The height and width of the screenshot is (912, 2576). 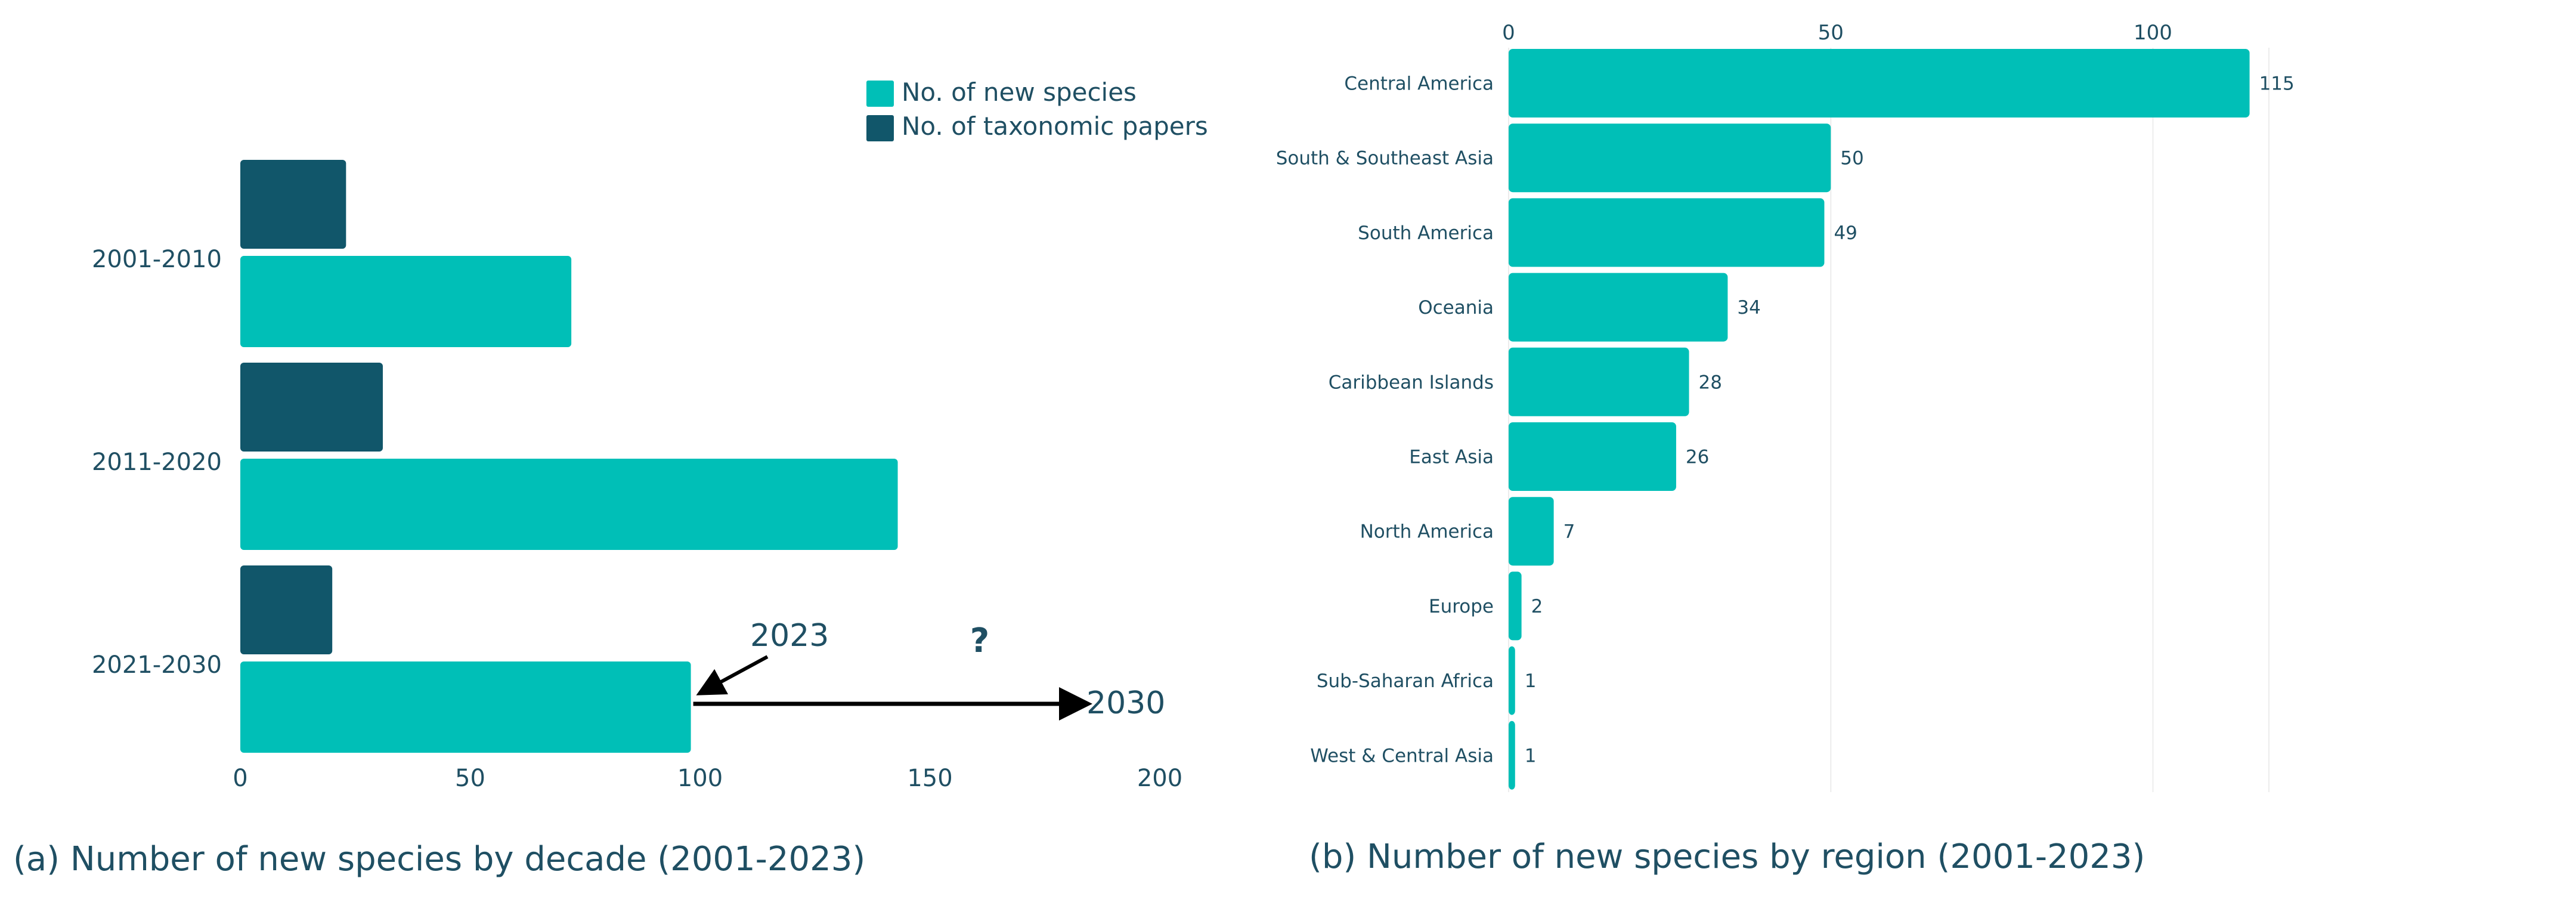 I want to click on bar-Sub-Saharan Africa, so click(x=1512, y=680).